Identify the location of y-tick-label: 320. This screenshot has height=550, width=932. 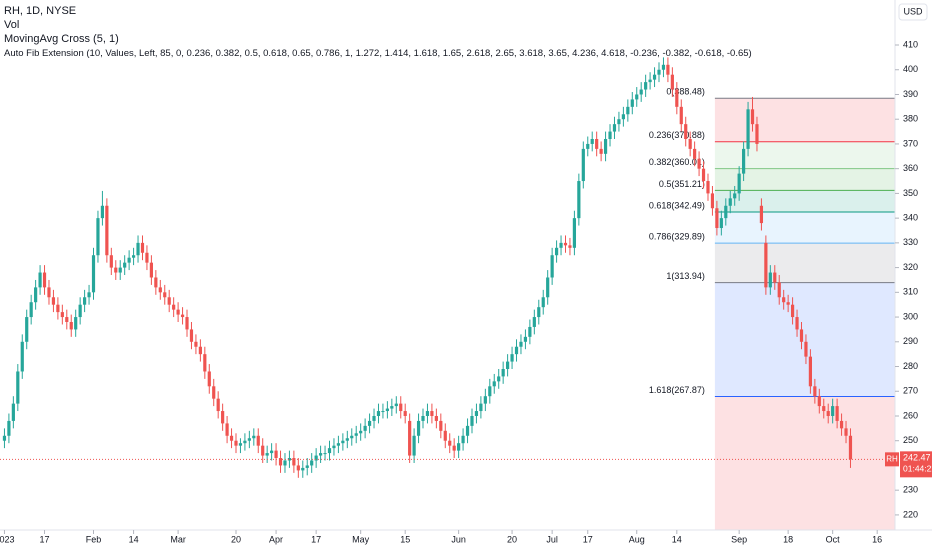
(910, 267).